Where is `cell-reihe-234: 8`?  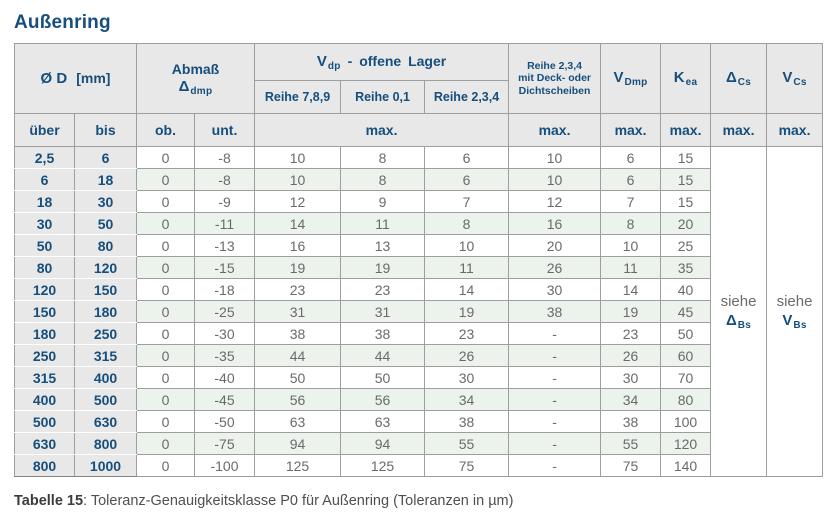 cell-reihe-234: 8 is located at coordinates (467, 223).